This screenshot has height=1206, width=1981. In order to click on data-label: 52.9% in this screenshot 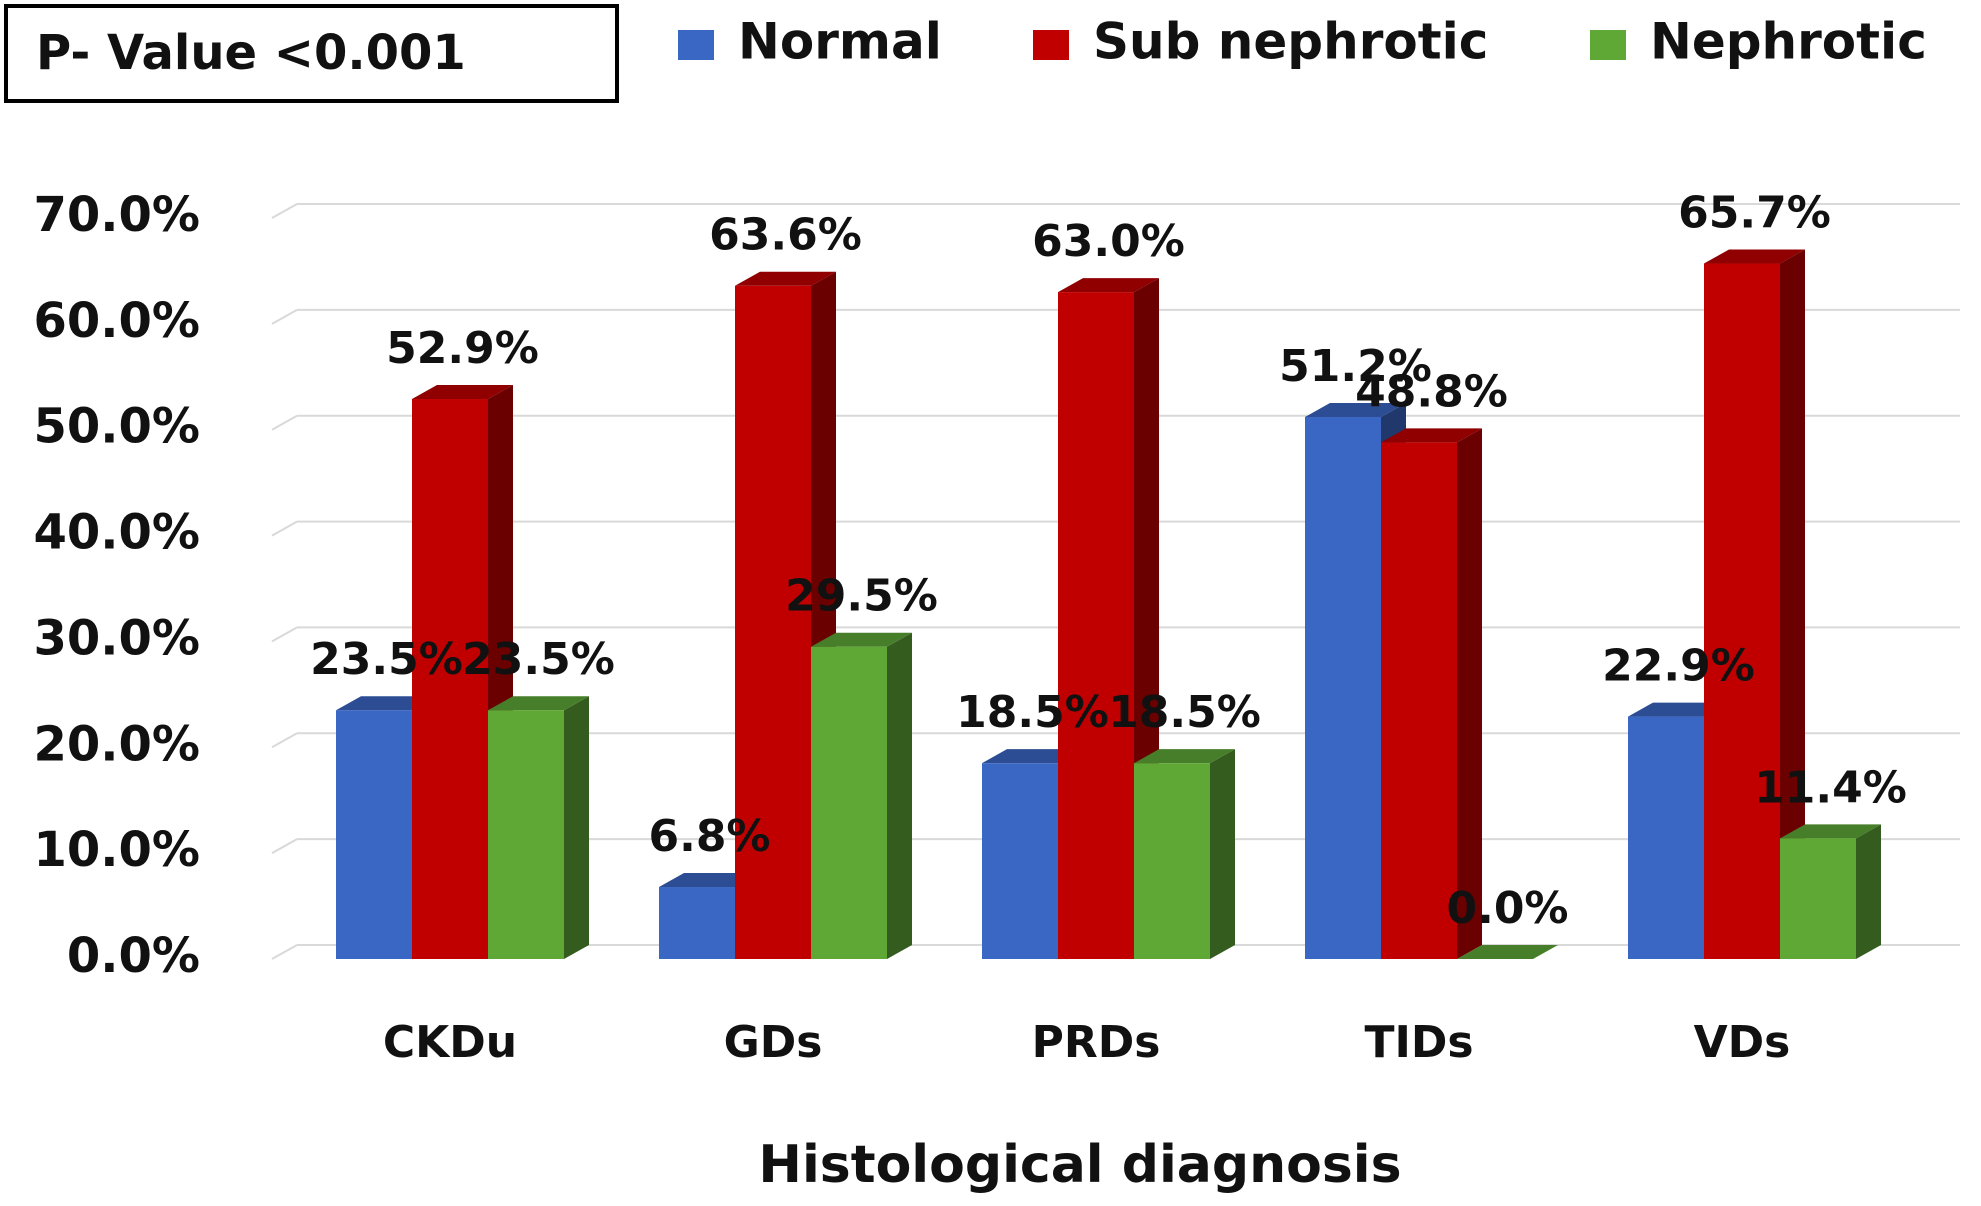, I will do `click(462, 348)`.